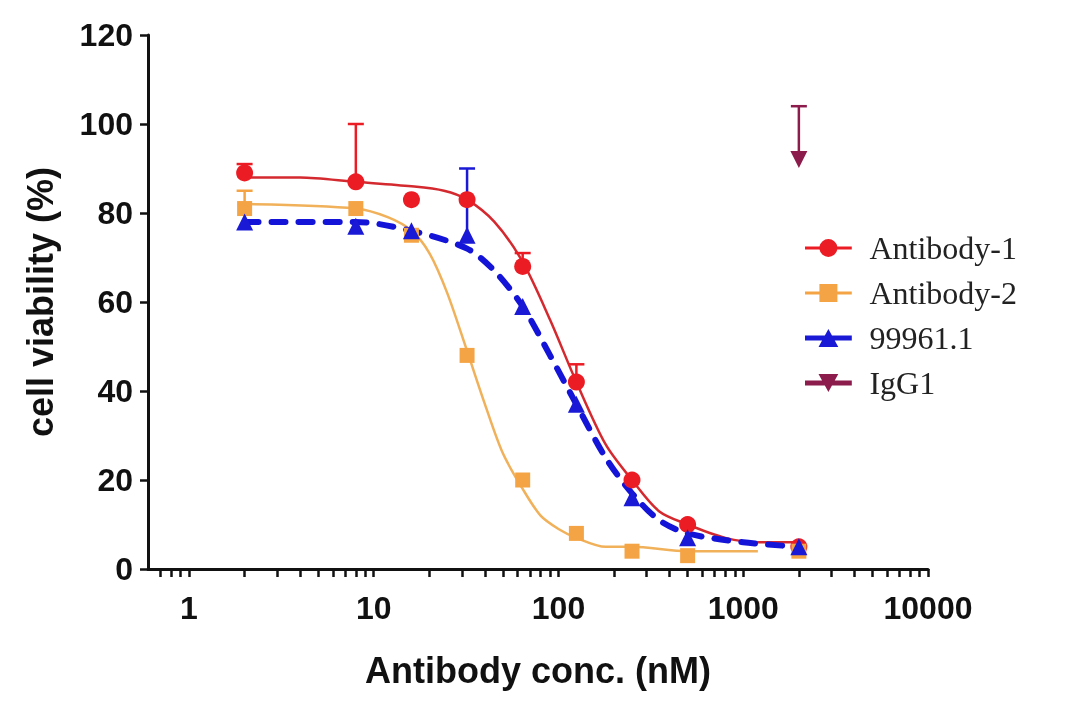  What do you see at coordinates (40, 302) in the screenshot?
I see `y-axis-title: cell viability (%)` at bounding box center [40, 302].